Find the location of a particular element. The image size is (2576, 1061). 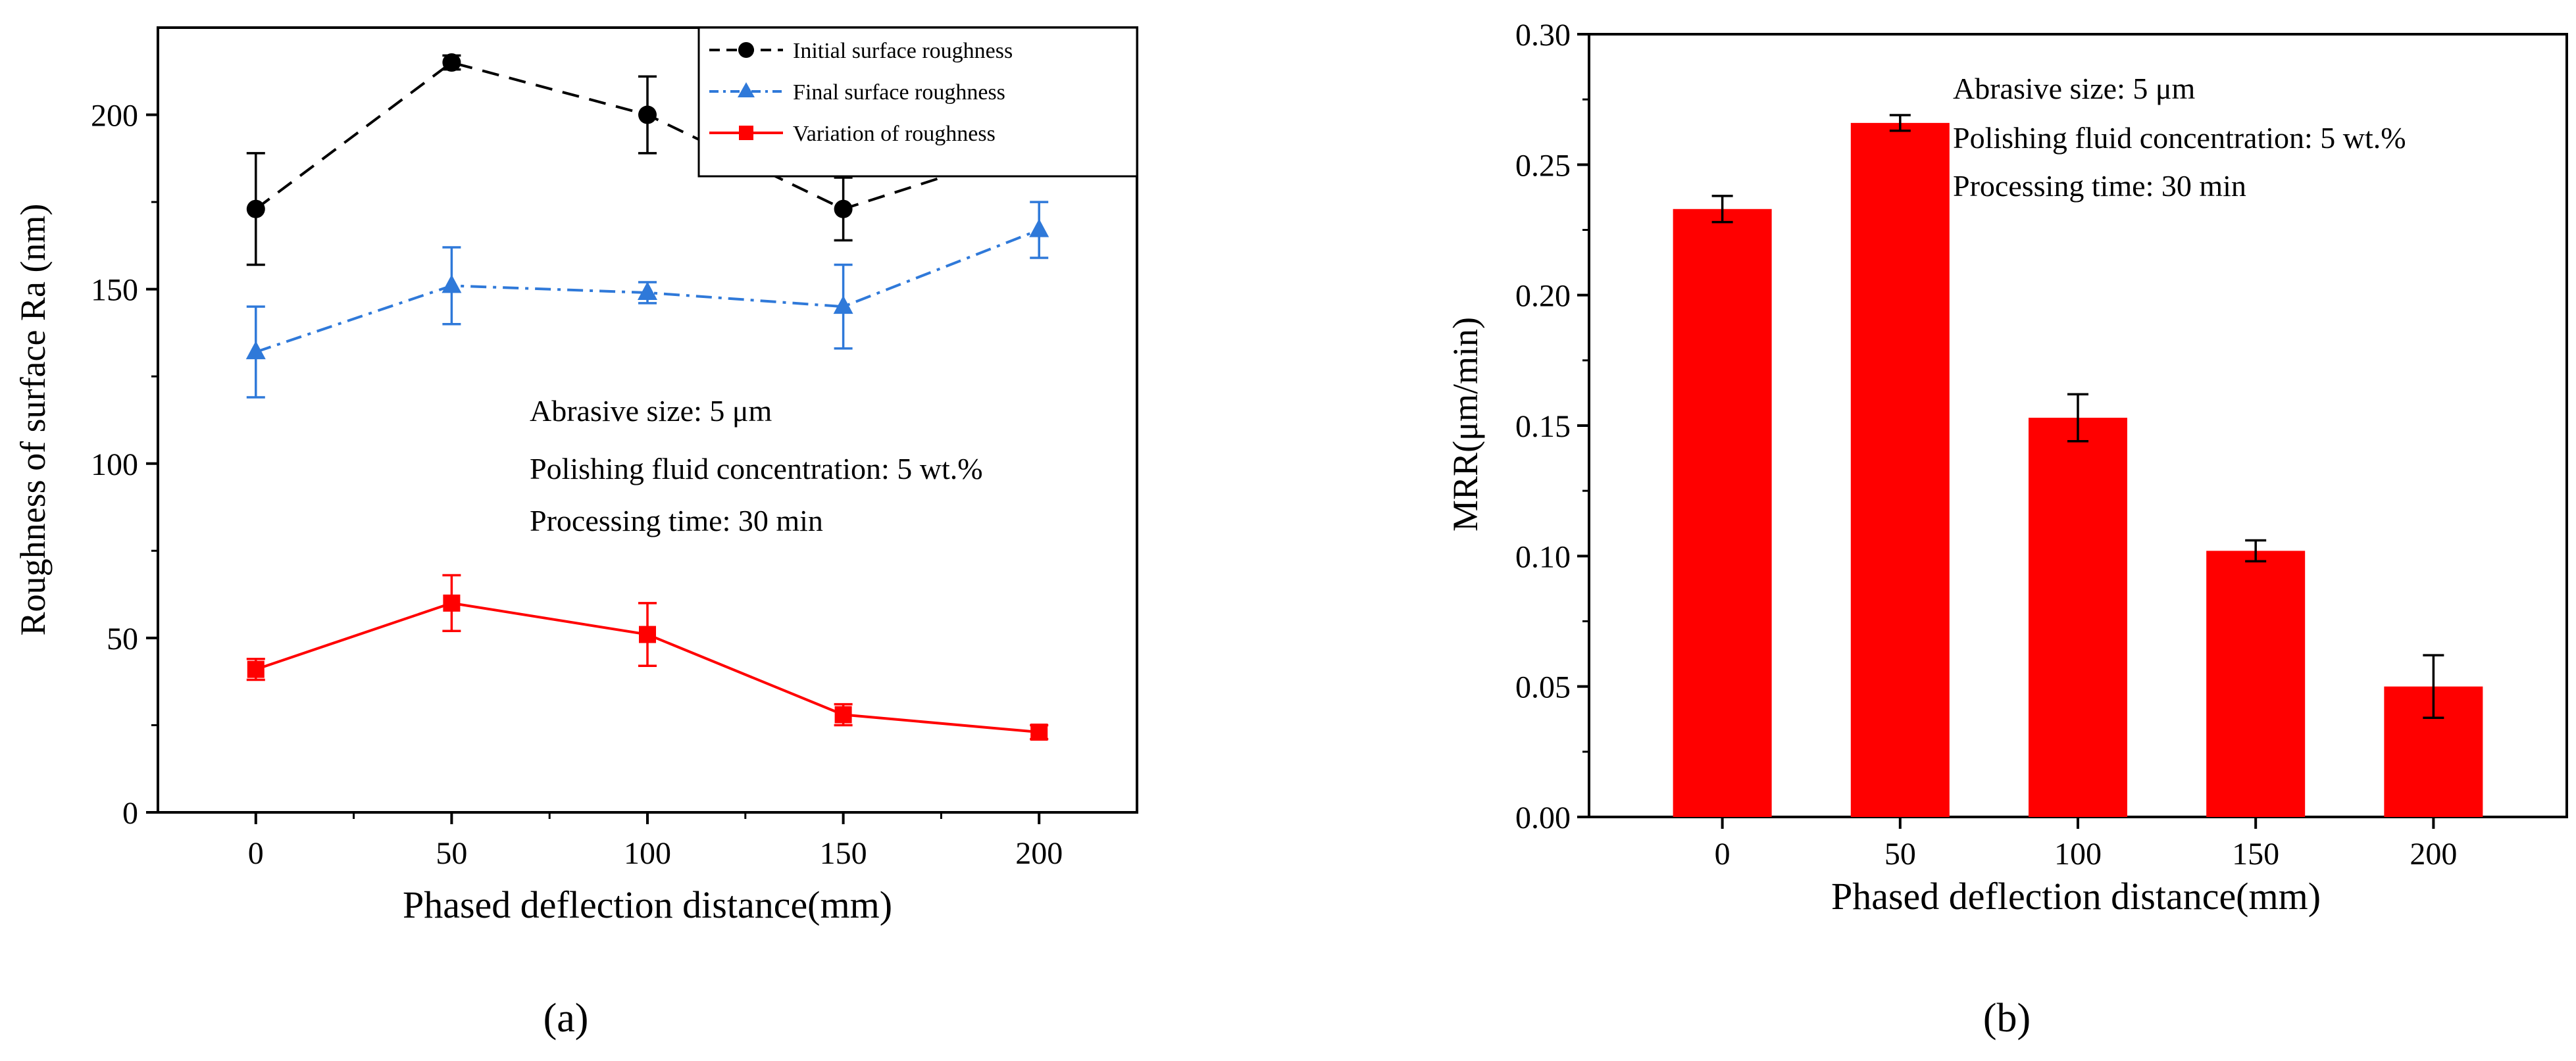

chart-a-panel-label: (a) is located at coordinates (566, 1018).